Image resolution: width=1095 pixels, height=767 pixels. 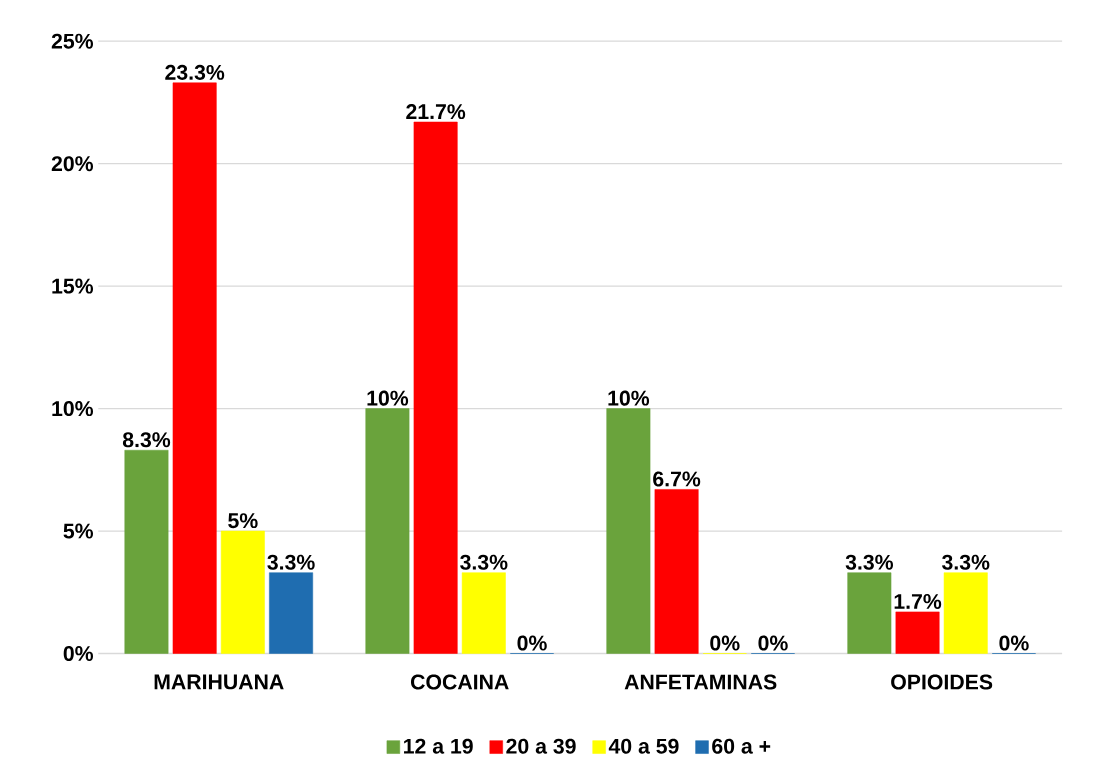 I want to click on x-tick-label: COCAINA, so click(x=460, y=682).